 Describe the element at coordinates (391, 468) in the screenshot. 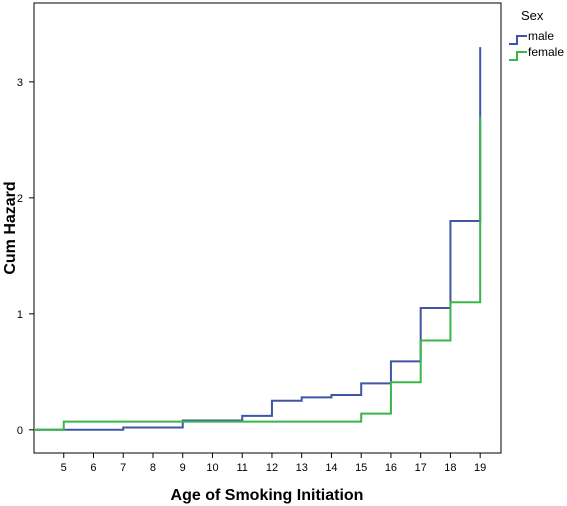

I see `x-tick-label: 16` at that location.